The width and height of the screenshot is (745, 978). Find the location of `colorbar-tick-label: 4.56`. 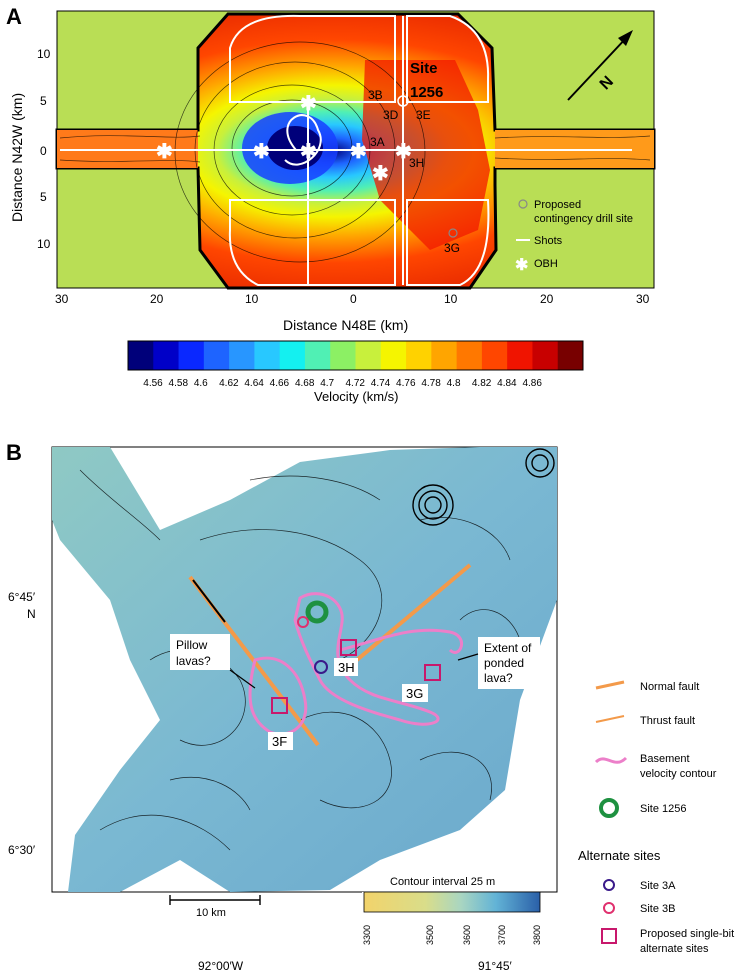

colorbar-tick-label: 4.56 is located at coordinates (153, 383).